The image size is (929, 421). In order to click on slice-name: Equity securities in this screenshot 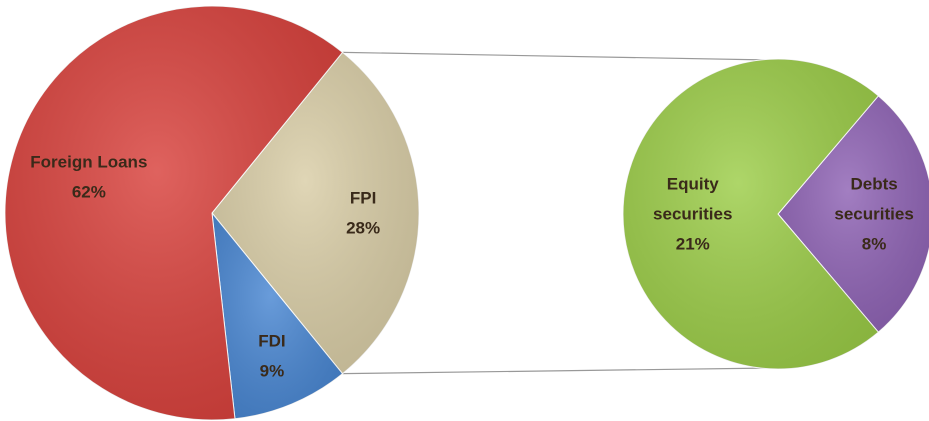, I will do `click(693, 199)`.